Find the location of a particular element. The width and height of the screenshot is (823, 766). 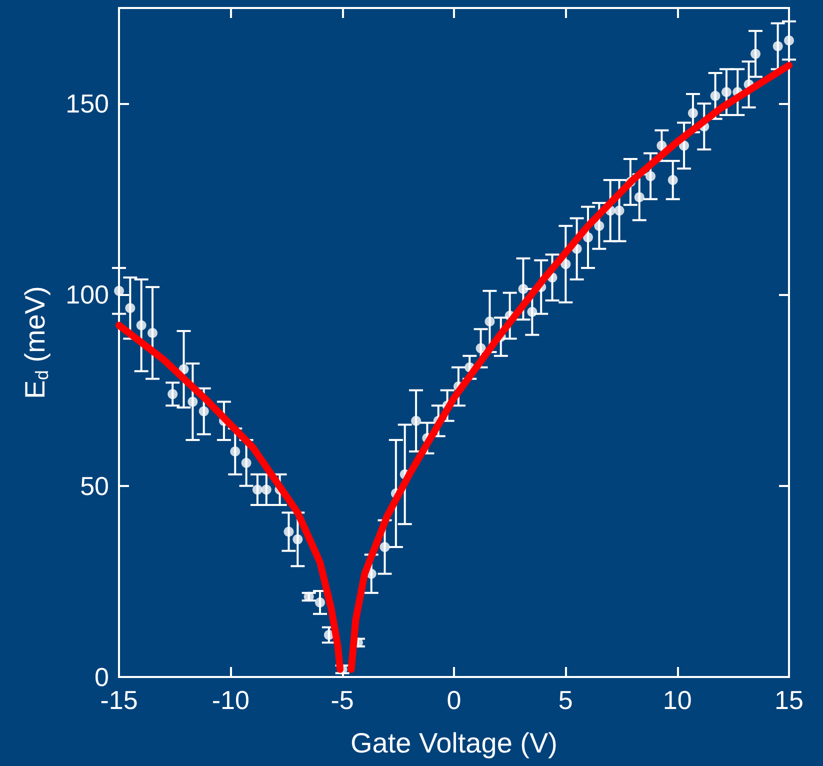

x-tick-label: 15 is located at coordinates (789, 700).